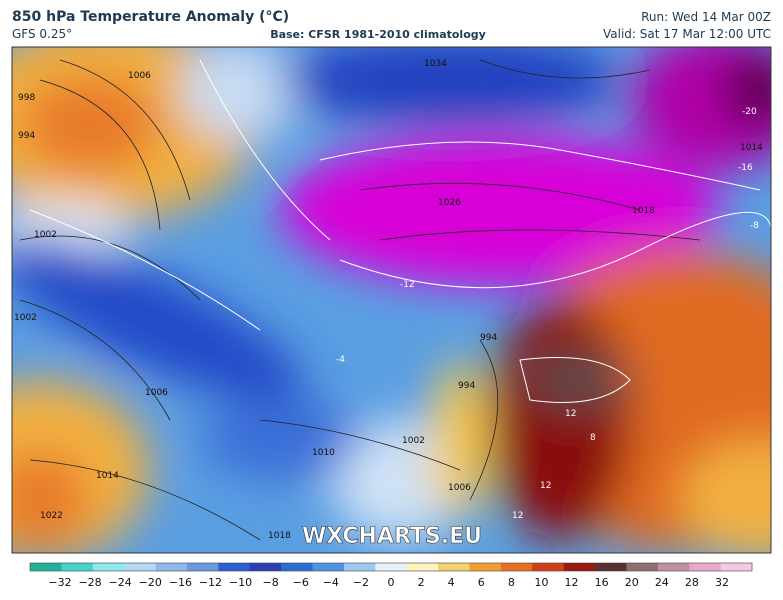 The width and height of the screenshot is (783, 600). What do you see at coordinates (754, 226) in the screenshot?
I see `contour-label: -8` at bounding box center [754, 226].